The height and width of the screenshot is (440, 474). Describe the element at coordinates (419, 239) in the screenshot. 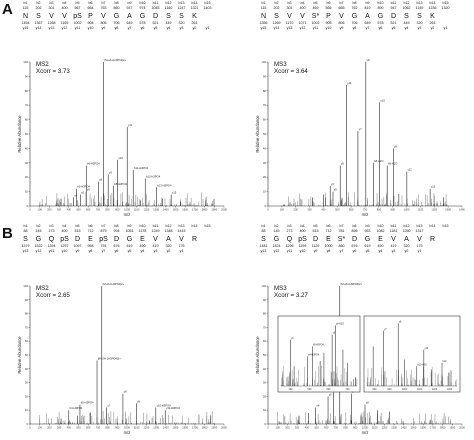

I see `residue: V` at that location.